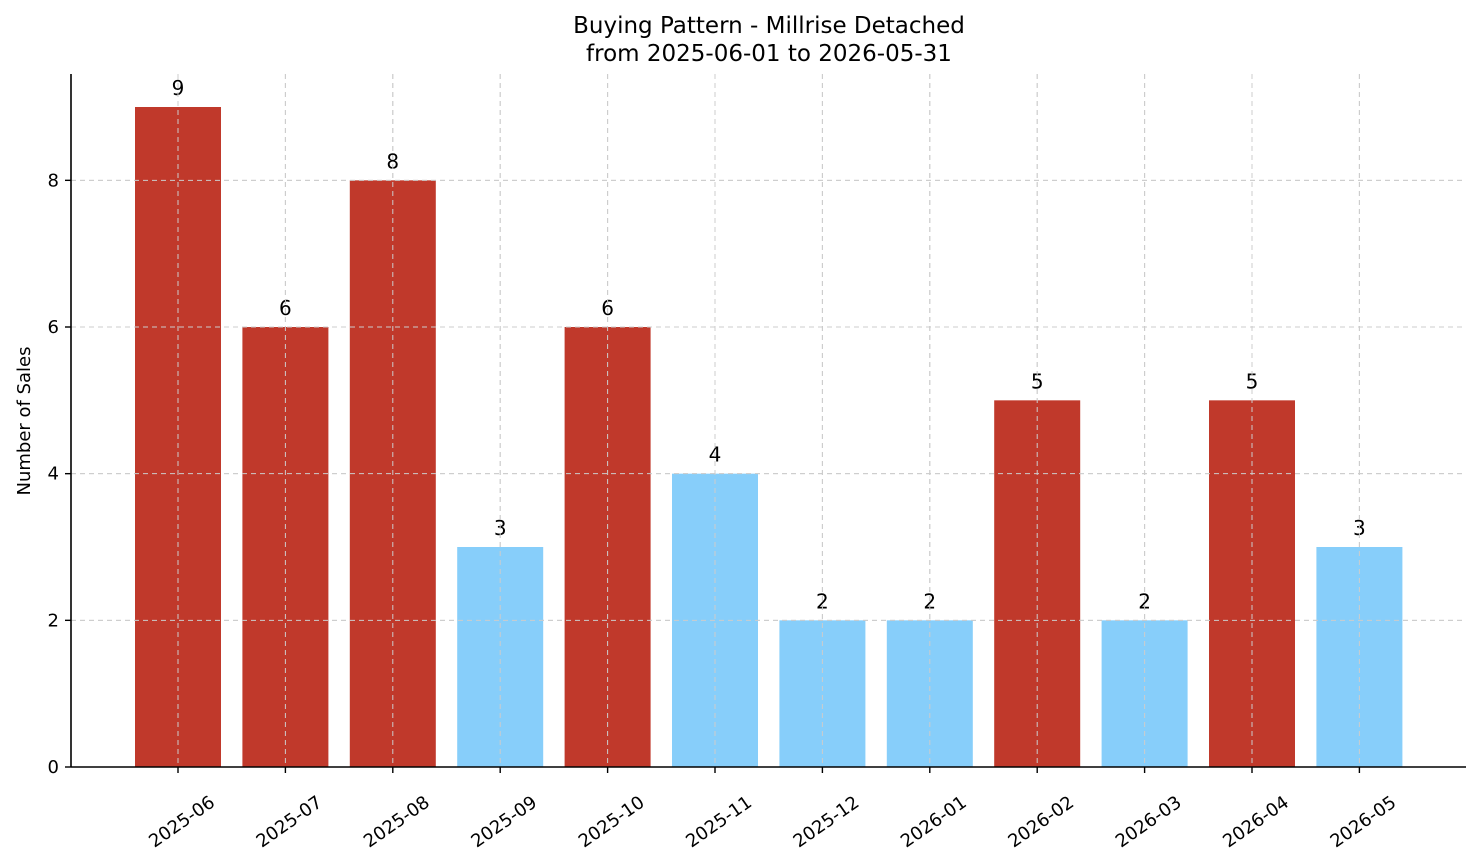  I want to click on x-tick-label-2025-09: 2025-09, so click(504, 822).